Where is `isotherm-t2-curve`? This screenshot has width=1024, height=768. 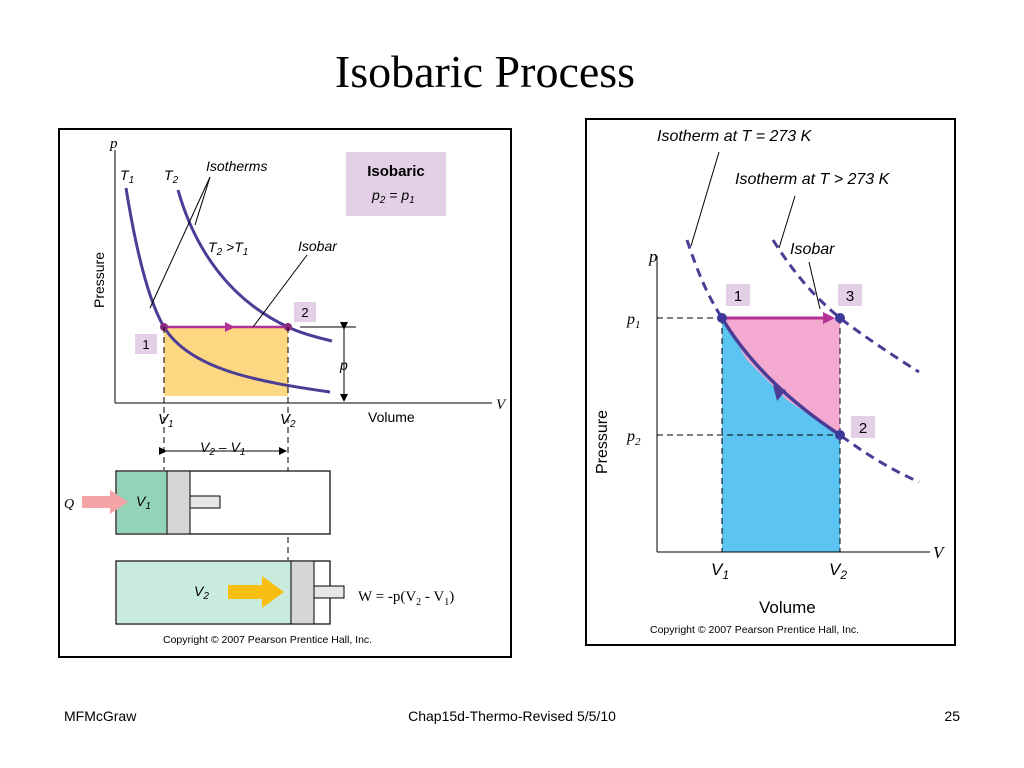
isotherm-t2-curve is located at coordinates (254, 266).